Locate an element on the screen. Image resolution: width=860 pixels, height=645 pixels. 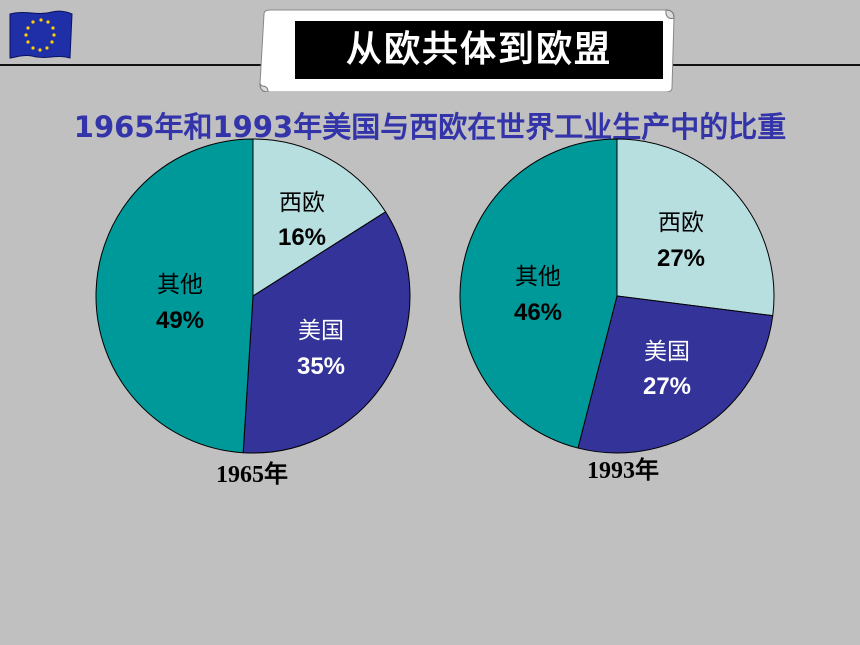
slice-value-label: 35% is located at coordinates (321, 366).